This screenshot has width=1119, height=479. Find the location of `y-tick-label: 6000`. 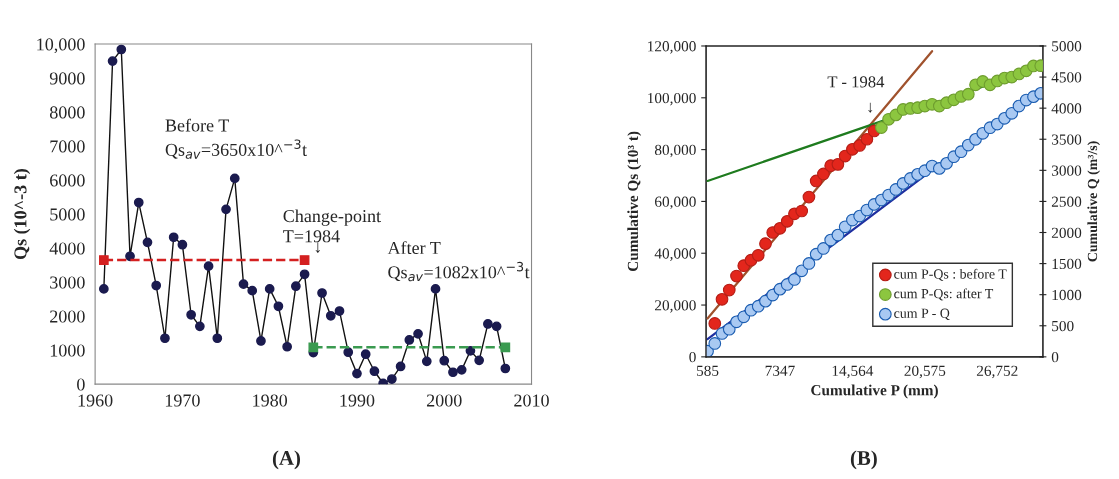

y-tick-label: 6000 is located at coordinates (67, 180).